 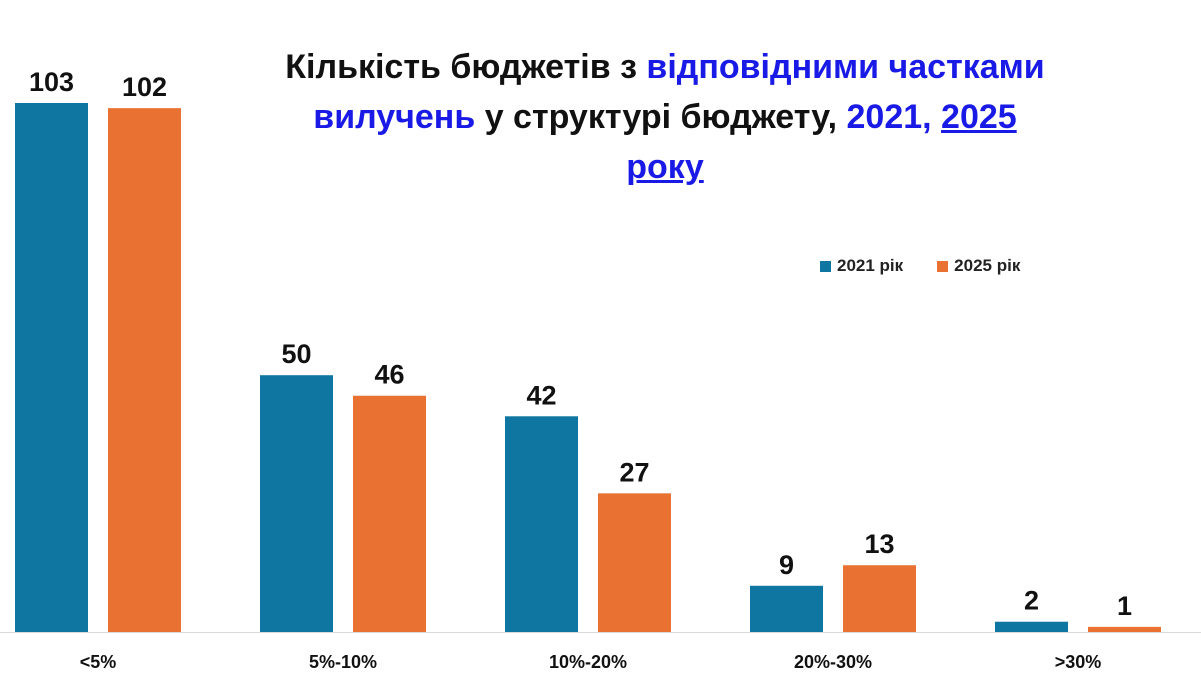 What do you see at coordinates (661, 117) in the screenshot?
I see `title-part: у структурі бюджету,` at bounding box center [661, 117].